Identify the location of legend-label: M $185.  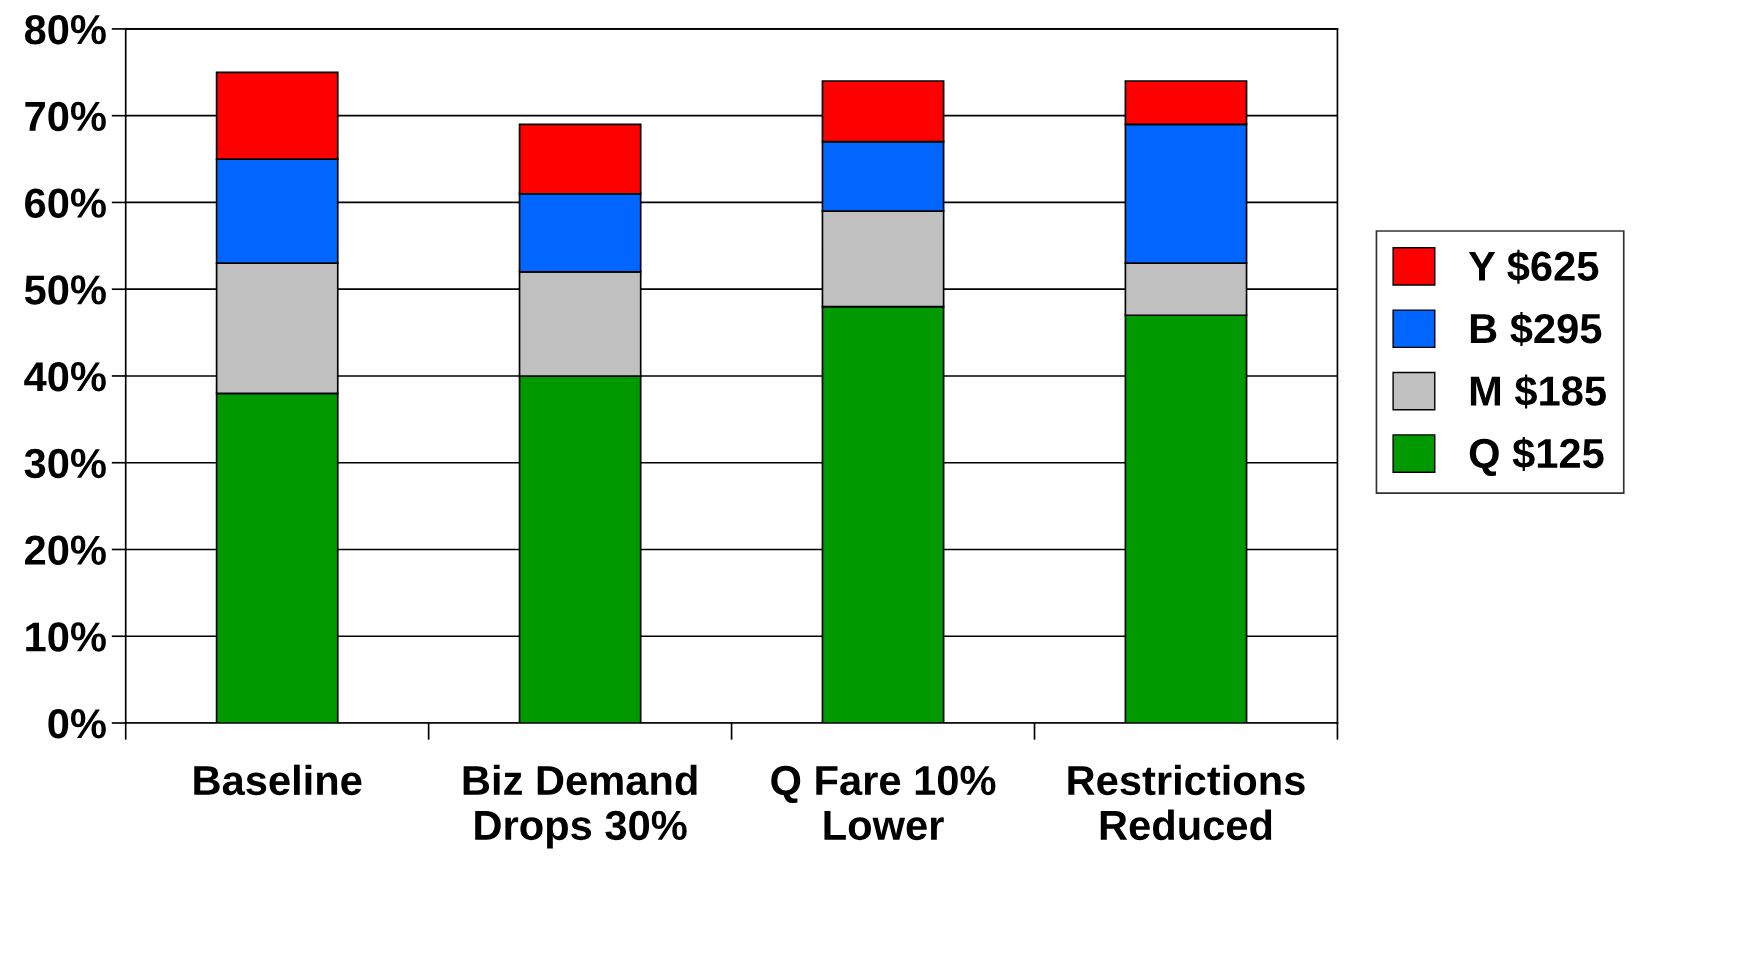
(1538, 391).